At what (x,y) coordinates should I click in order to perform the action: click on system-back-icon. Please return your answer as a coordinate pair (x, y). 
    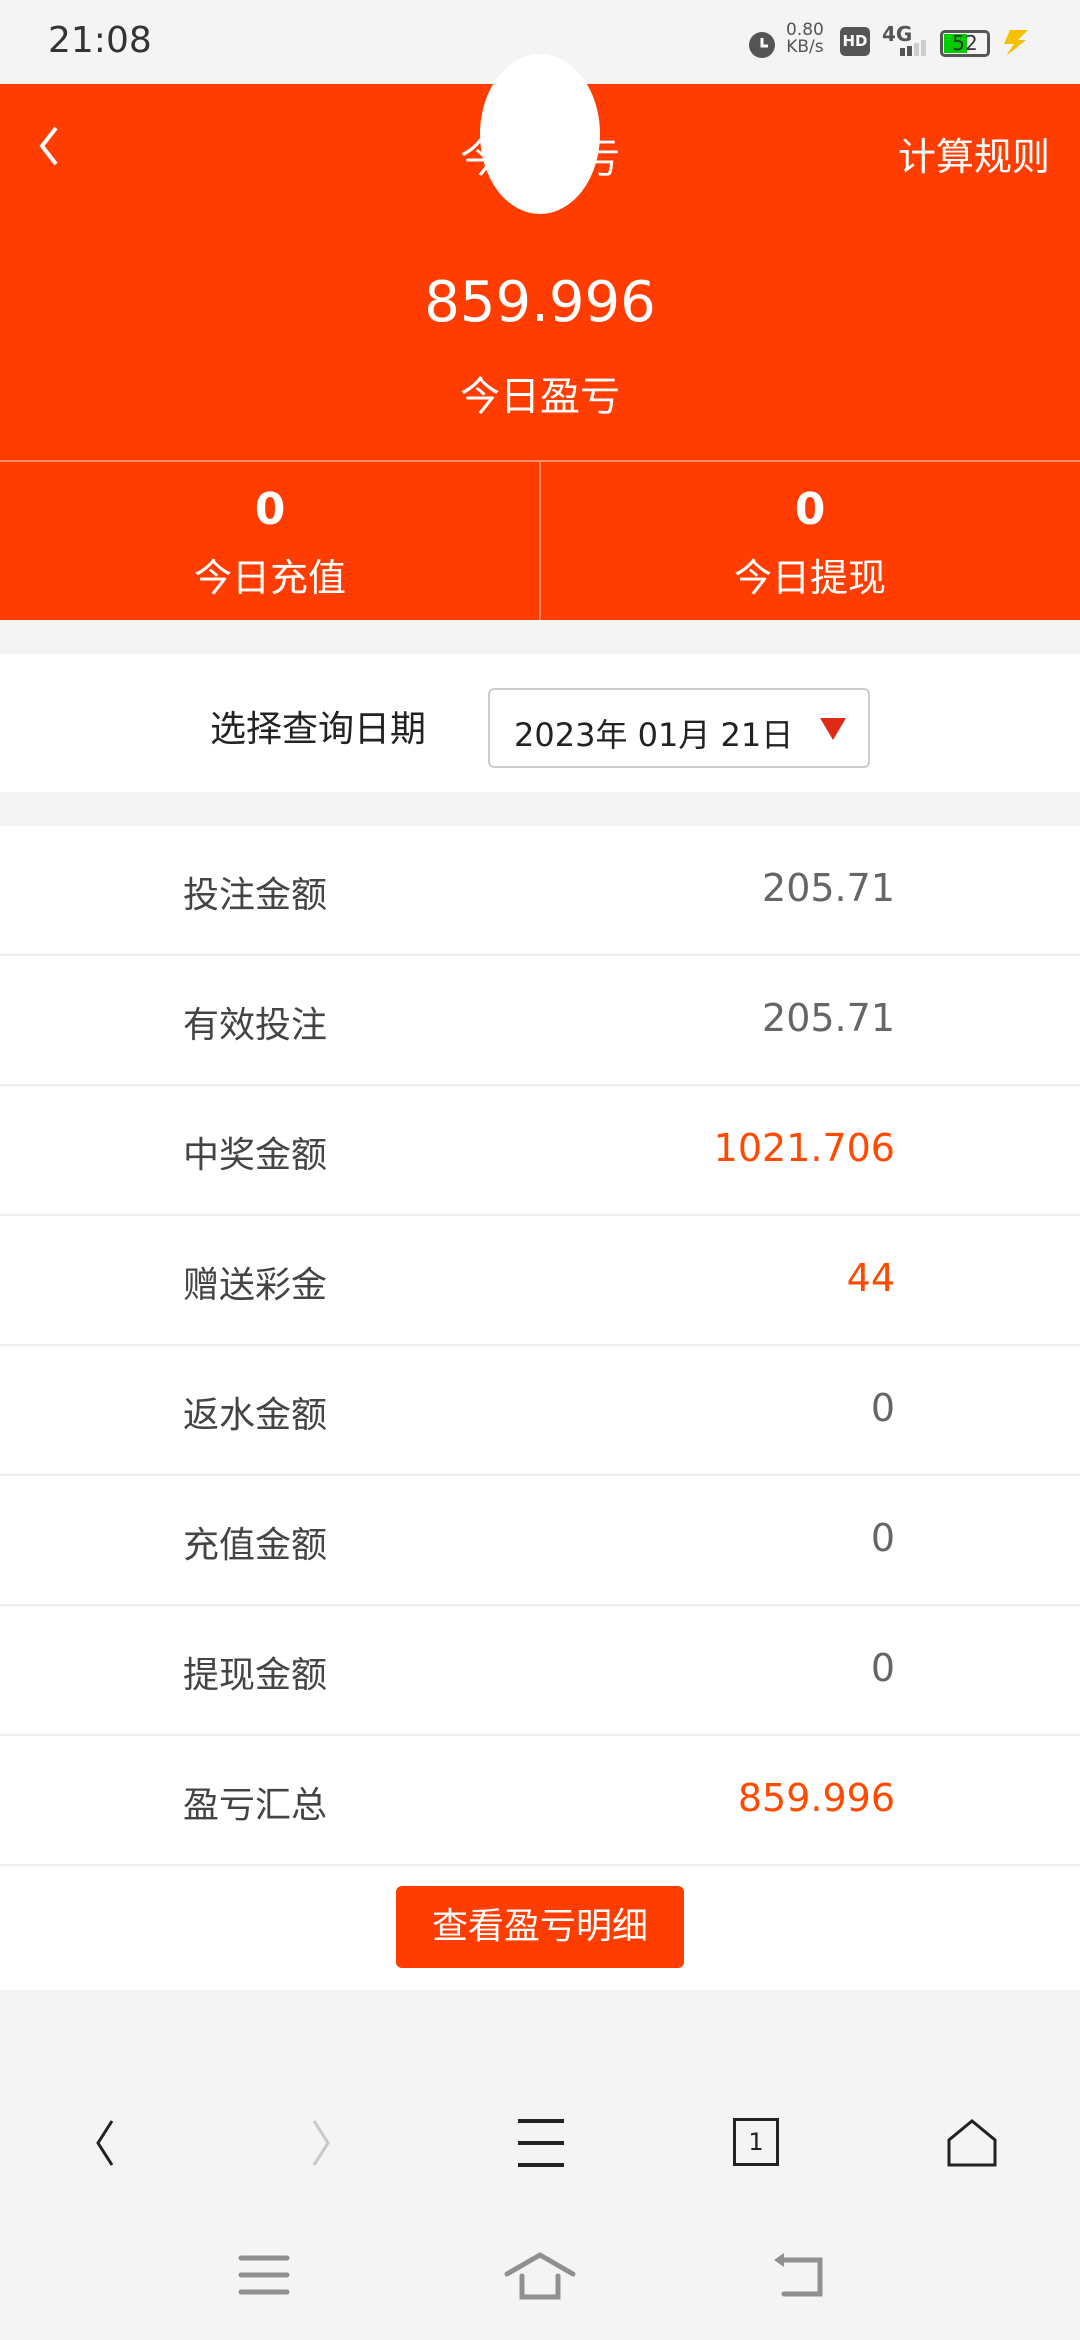
    Looking at the image, I should click on (798, 2276).